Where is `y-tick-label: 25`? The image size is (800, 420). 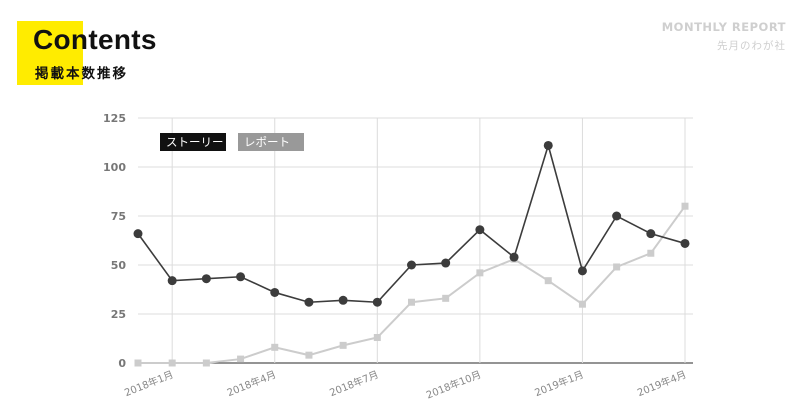
y-tick-label: 25 is located at coordinates (118, 314).